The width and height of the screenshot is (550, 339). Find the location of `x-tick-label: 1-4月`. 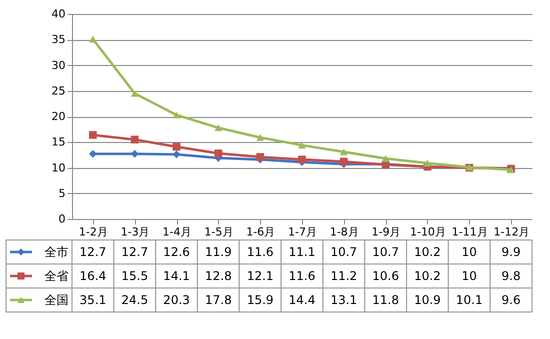

x-tick-label: 1-4月 is located at coordinates (177, 232).